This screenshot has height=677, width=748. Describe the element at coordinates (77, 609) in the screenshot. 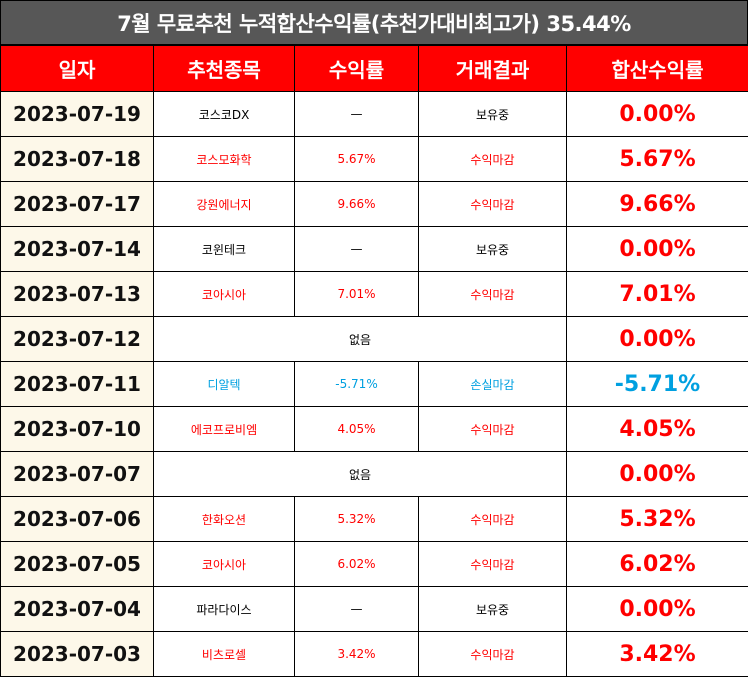

I see `date-cell: 2023-07-04` at that location.